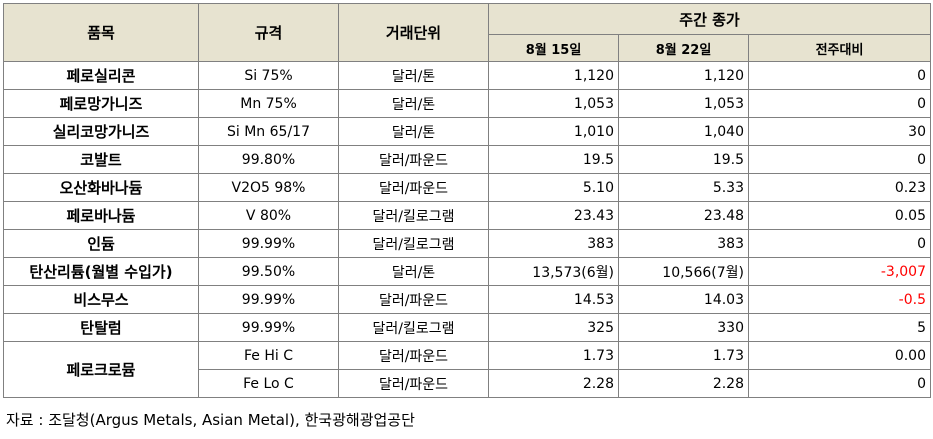 The width and height of the screenshot is (933, 439). What do you see at coordinates (683, 327) in the screenshot?
I see `price-aug22: 330` at bounding box center [683, 327].